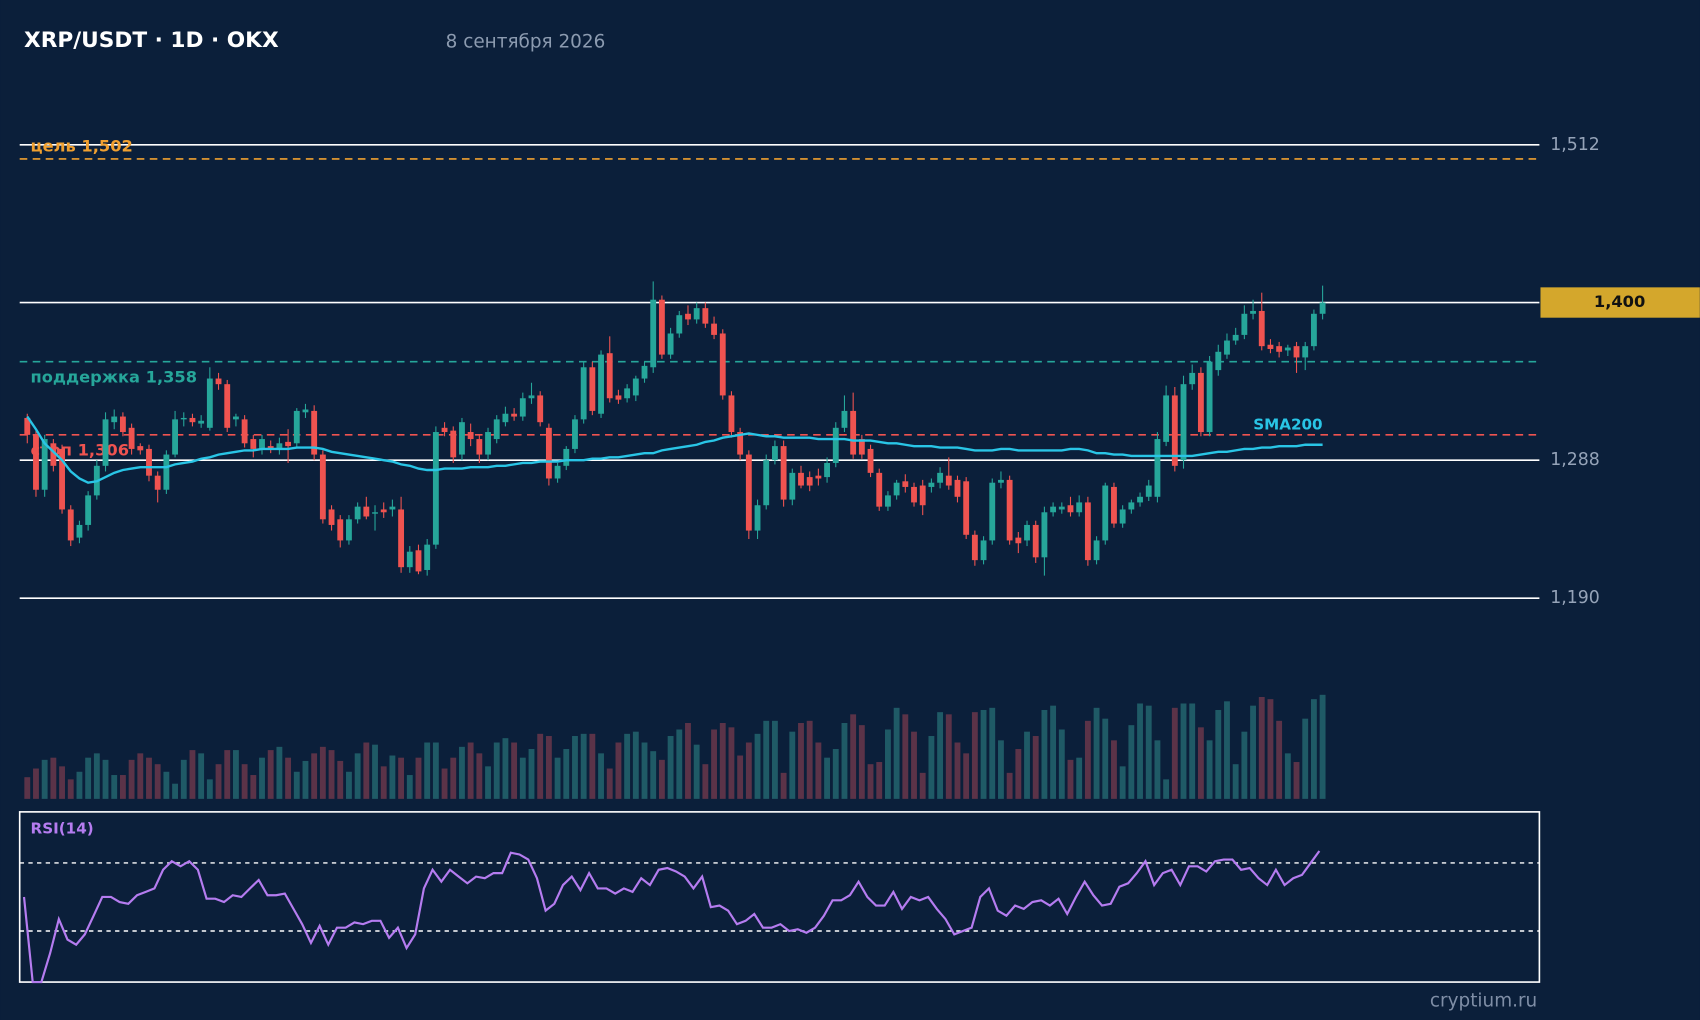  What do you see at coordinates (1620, 302) in the screenshot?
I see `last-price-tag` at bounding box center [1620, 302].